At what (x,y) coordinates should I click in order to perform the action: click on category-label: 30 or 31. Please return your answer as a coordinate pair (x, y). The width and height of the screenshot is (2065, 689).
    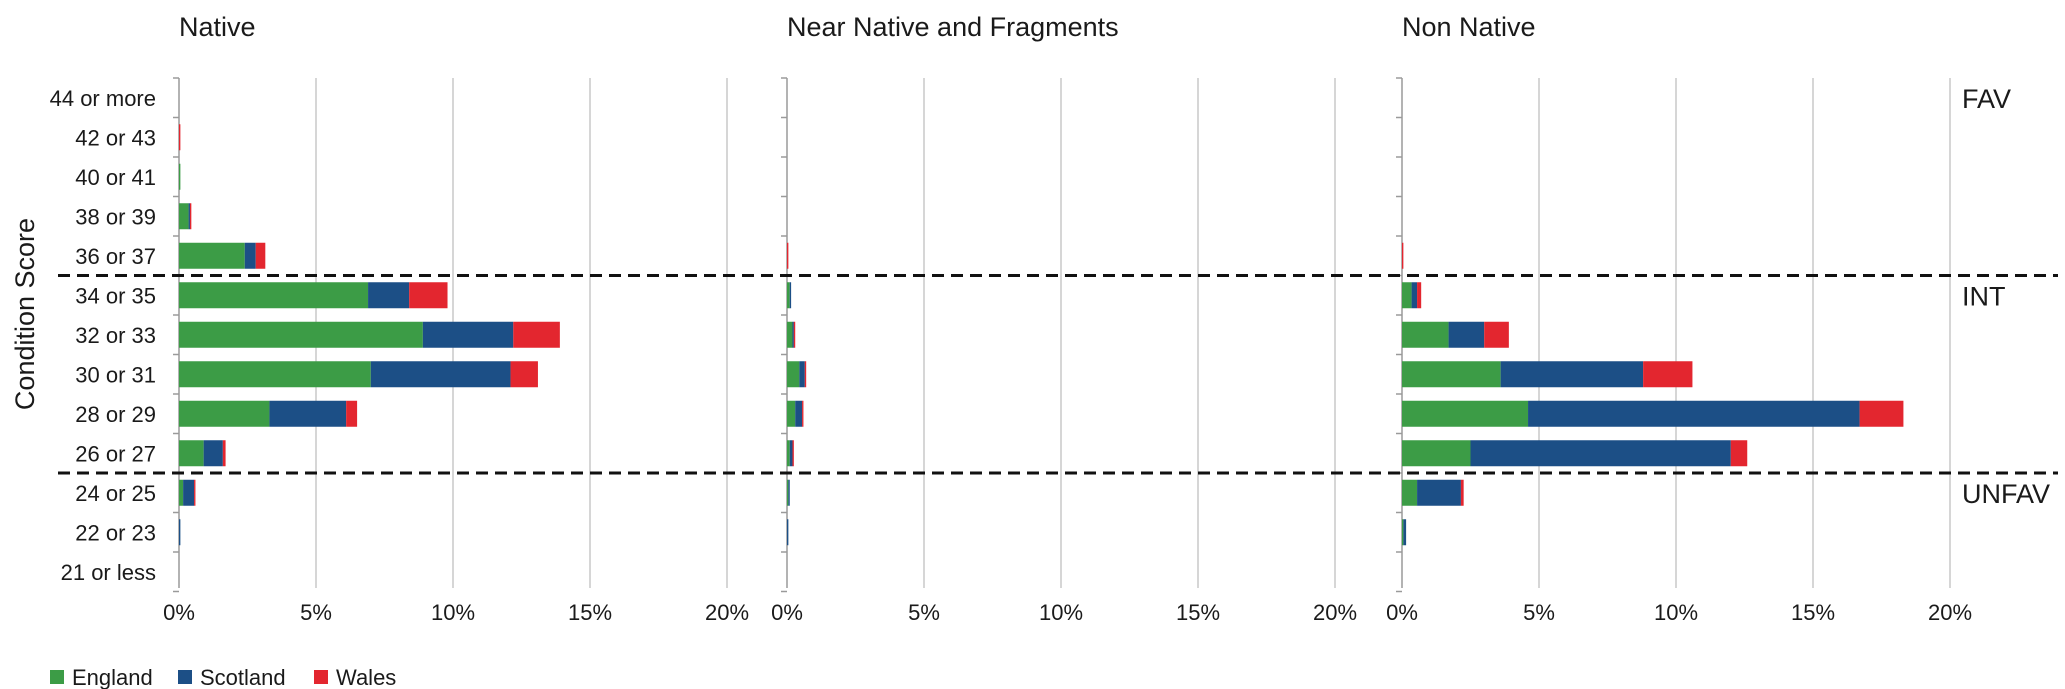
    Looking at the image, I should click on (115, 374).